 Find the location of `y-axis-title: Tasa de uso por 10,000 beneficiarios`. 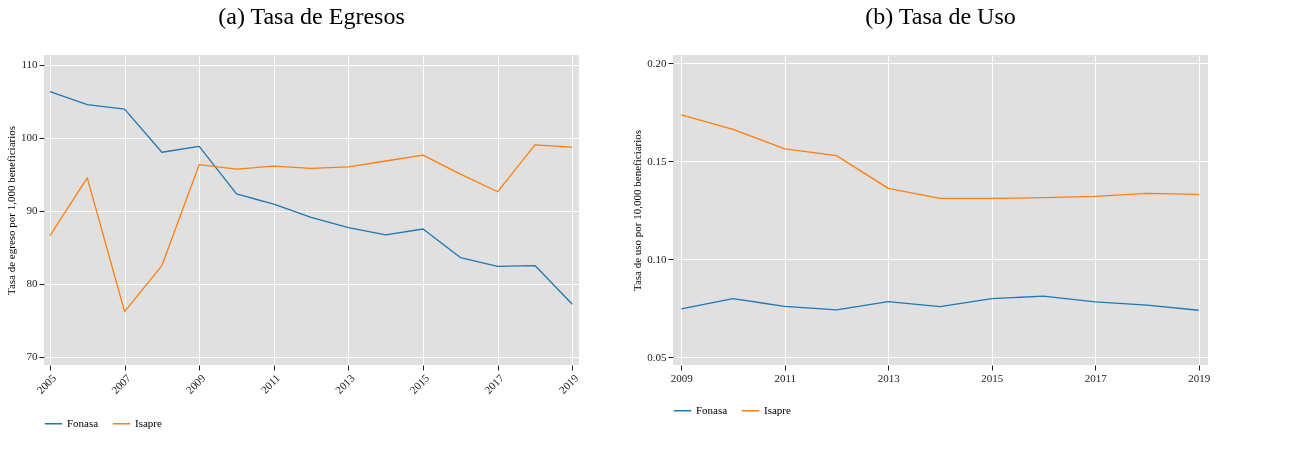

y-axis-title: Tasa de uso por 10,000 beneficiarios is located at coordinates (637, 210).